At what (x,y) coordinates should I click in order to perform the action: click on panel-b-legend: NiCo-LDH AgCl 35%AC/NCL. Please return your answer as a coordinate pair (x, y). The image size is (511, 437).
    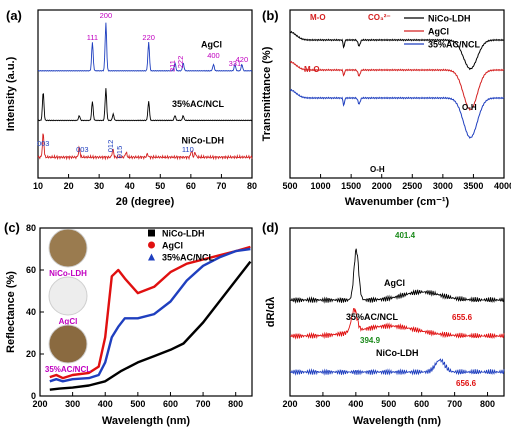
    Looking at the image, I should click on (442, 32).